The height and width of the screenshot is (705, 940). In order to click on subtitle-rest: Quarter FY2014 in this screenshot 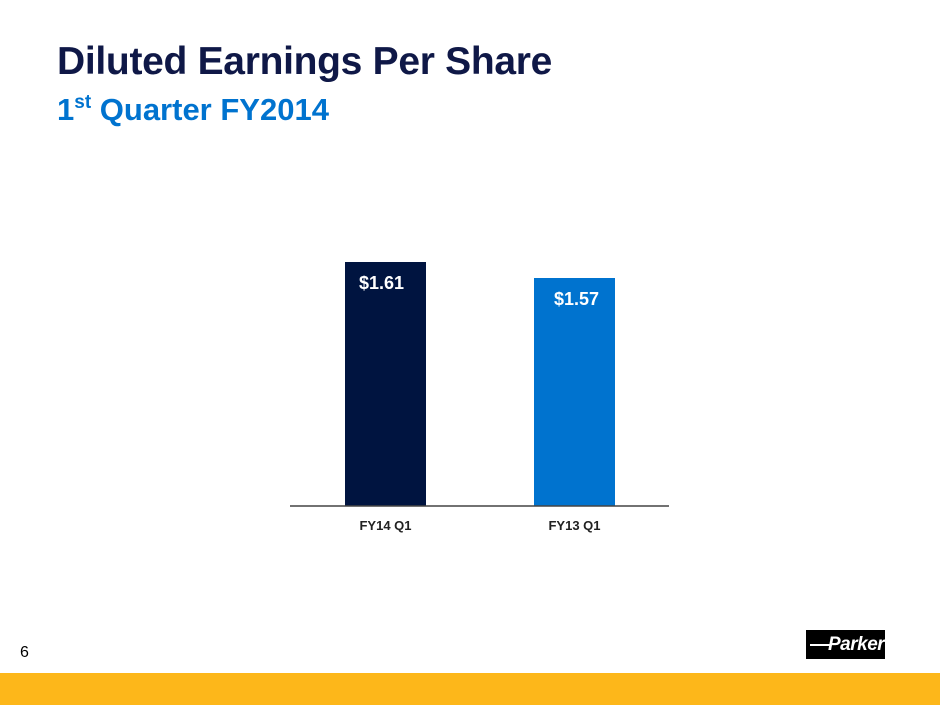, I will do `click(210, 109)`.